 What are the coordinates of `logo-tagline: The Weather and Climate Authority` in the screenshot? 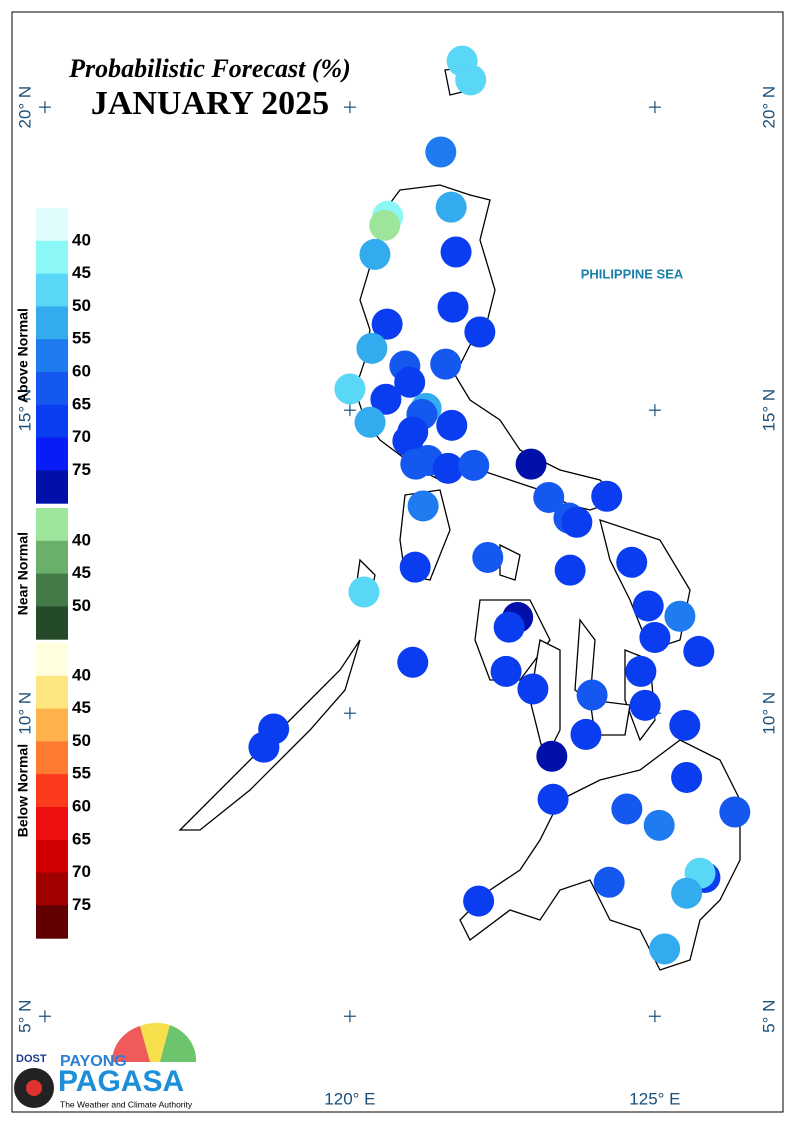 It's located at (126, 1104).